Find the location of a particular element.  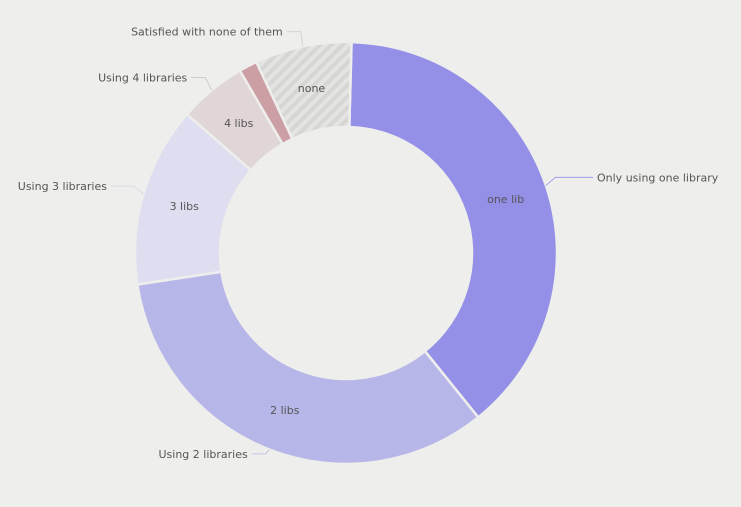

leader-line-four is located at coordinates (202, 84).